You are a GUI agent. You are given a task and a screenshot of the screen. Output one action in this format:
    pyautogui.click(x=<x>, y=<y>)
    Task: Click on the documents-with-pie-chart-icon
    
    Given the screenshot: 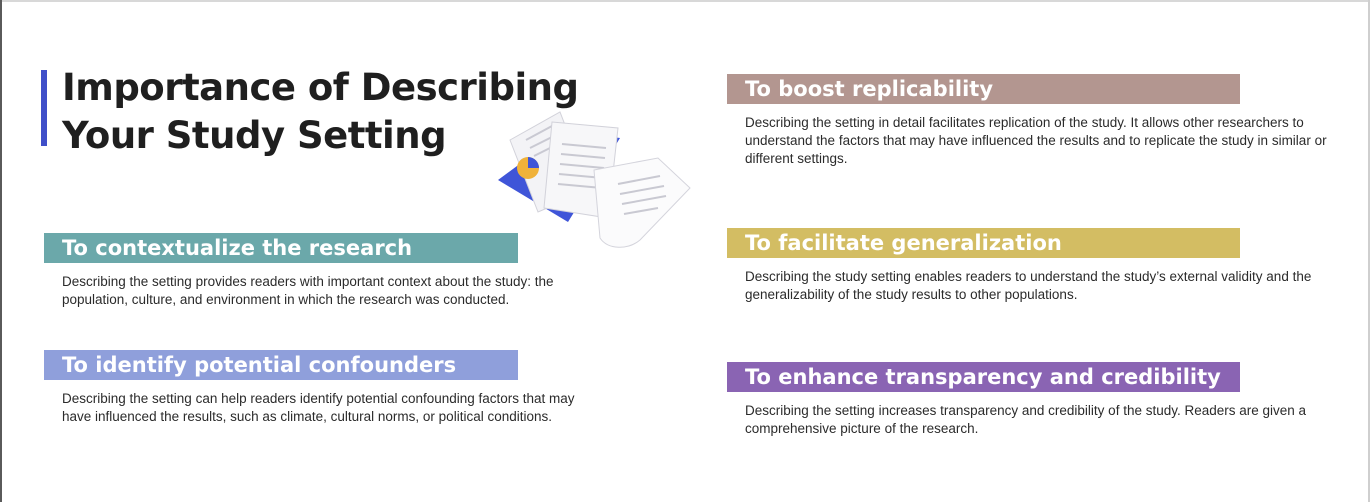 What is the action you would take?
    pyautogui.click(x=594, y=179)
    